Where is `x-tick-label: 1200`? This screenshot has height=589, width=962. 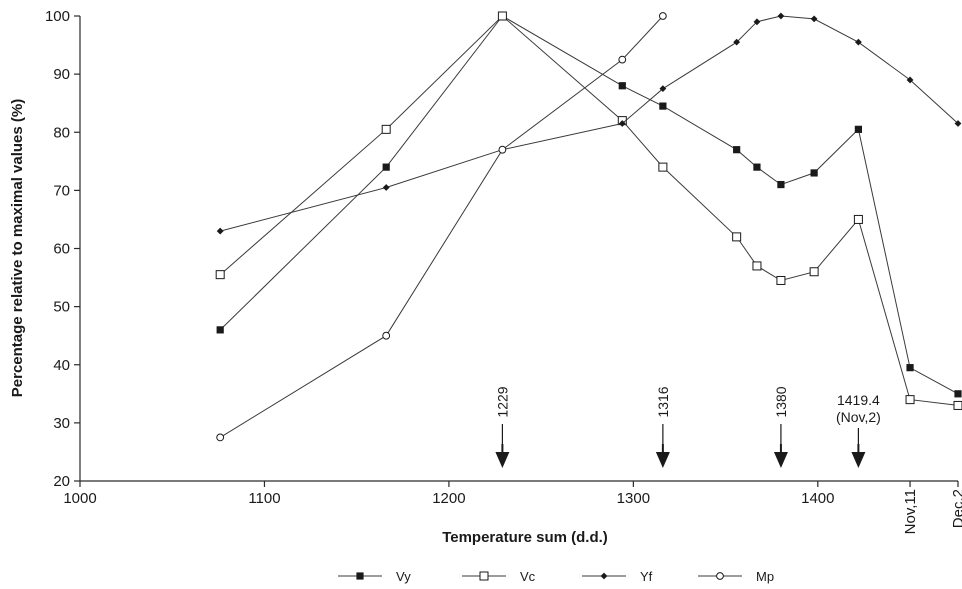
x-tick-label: 1200 is located at coordinates (448, 498).